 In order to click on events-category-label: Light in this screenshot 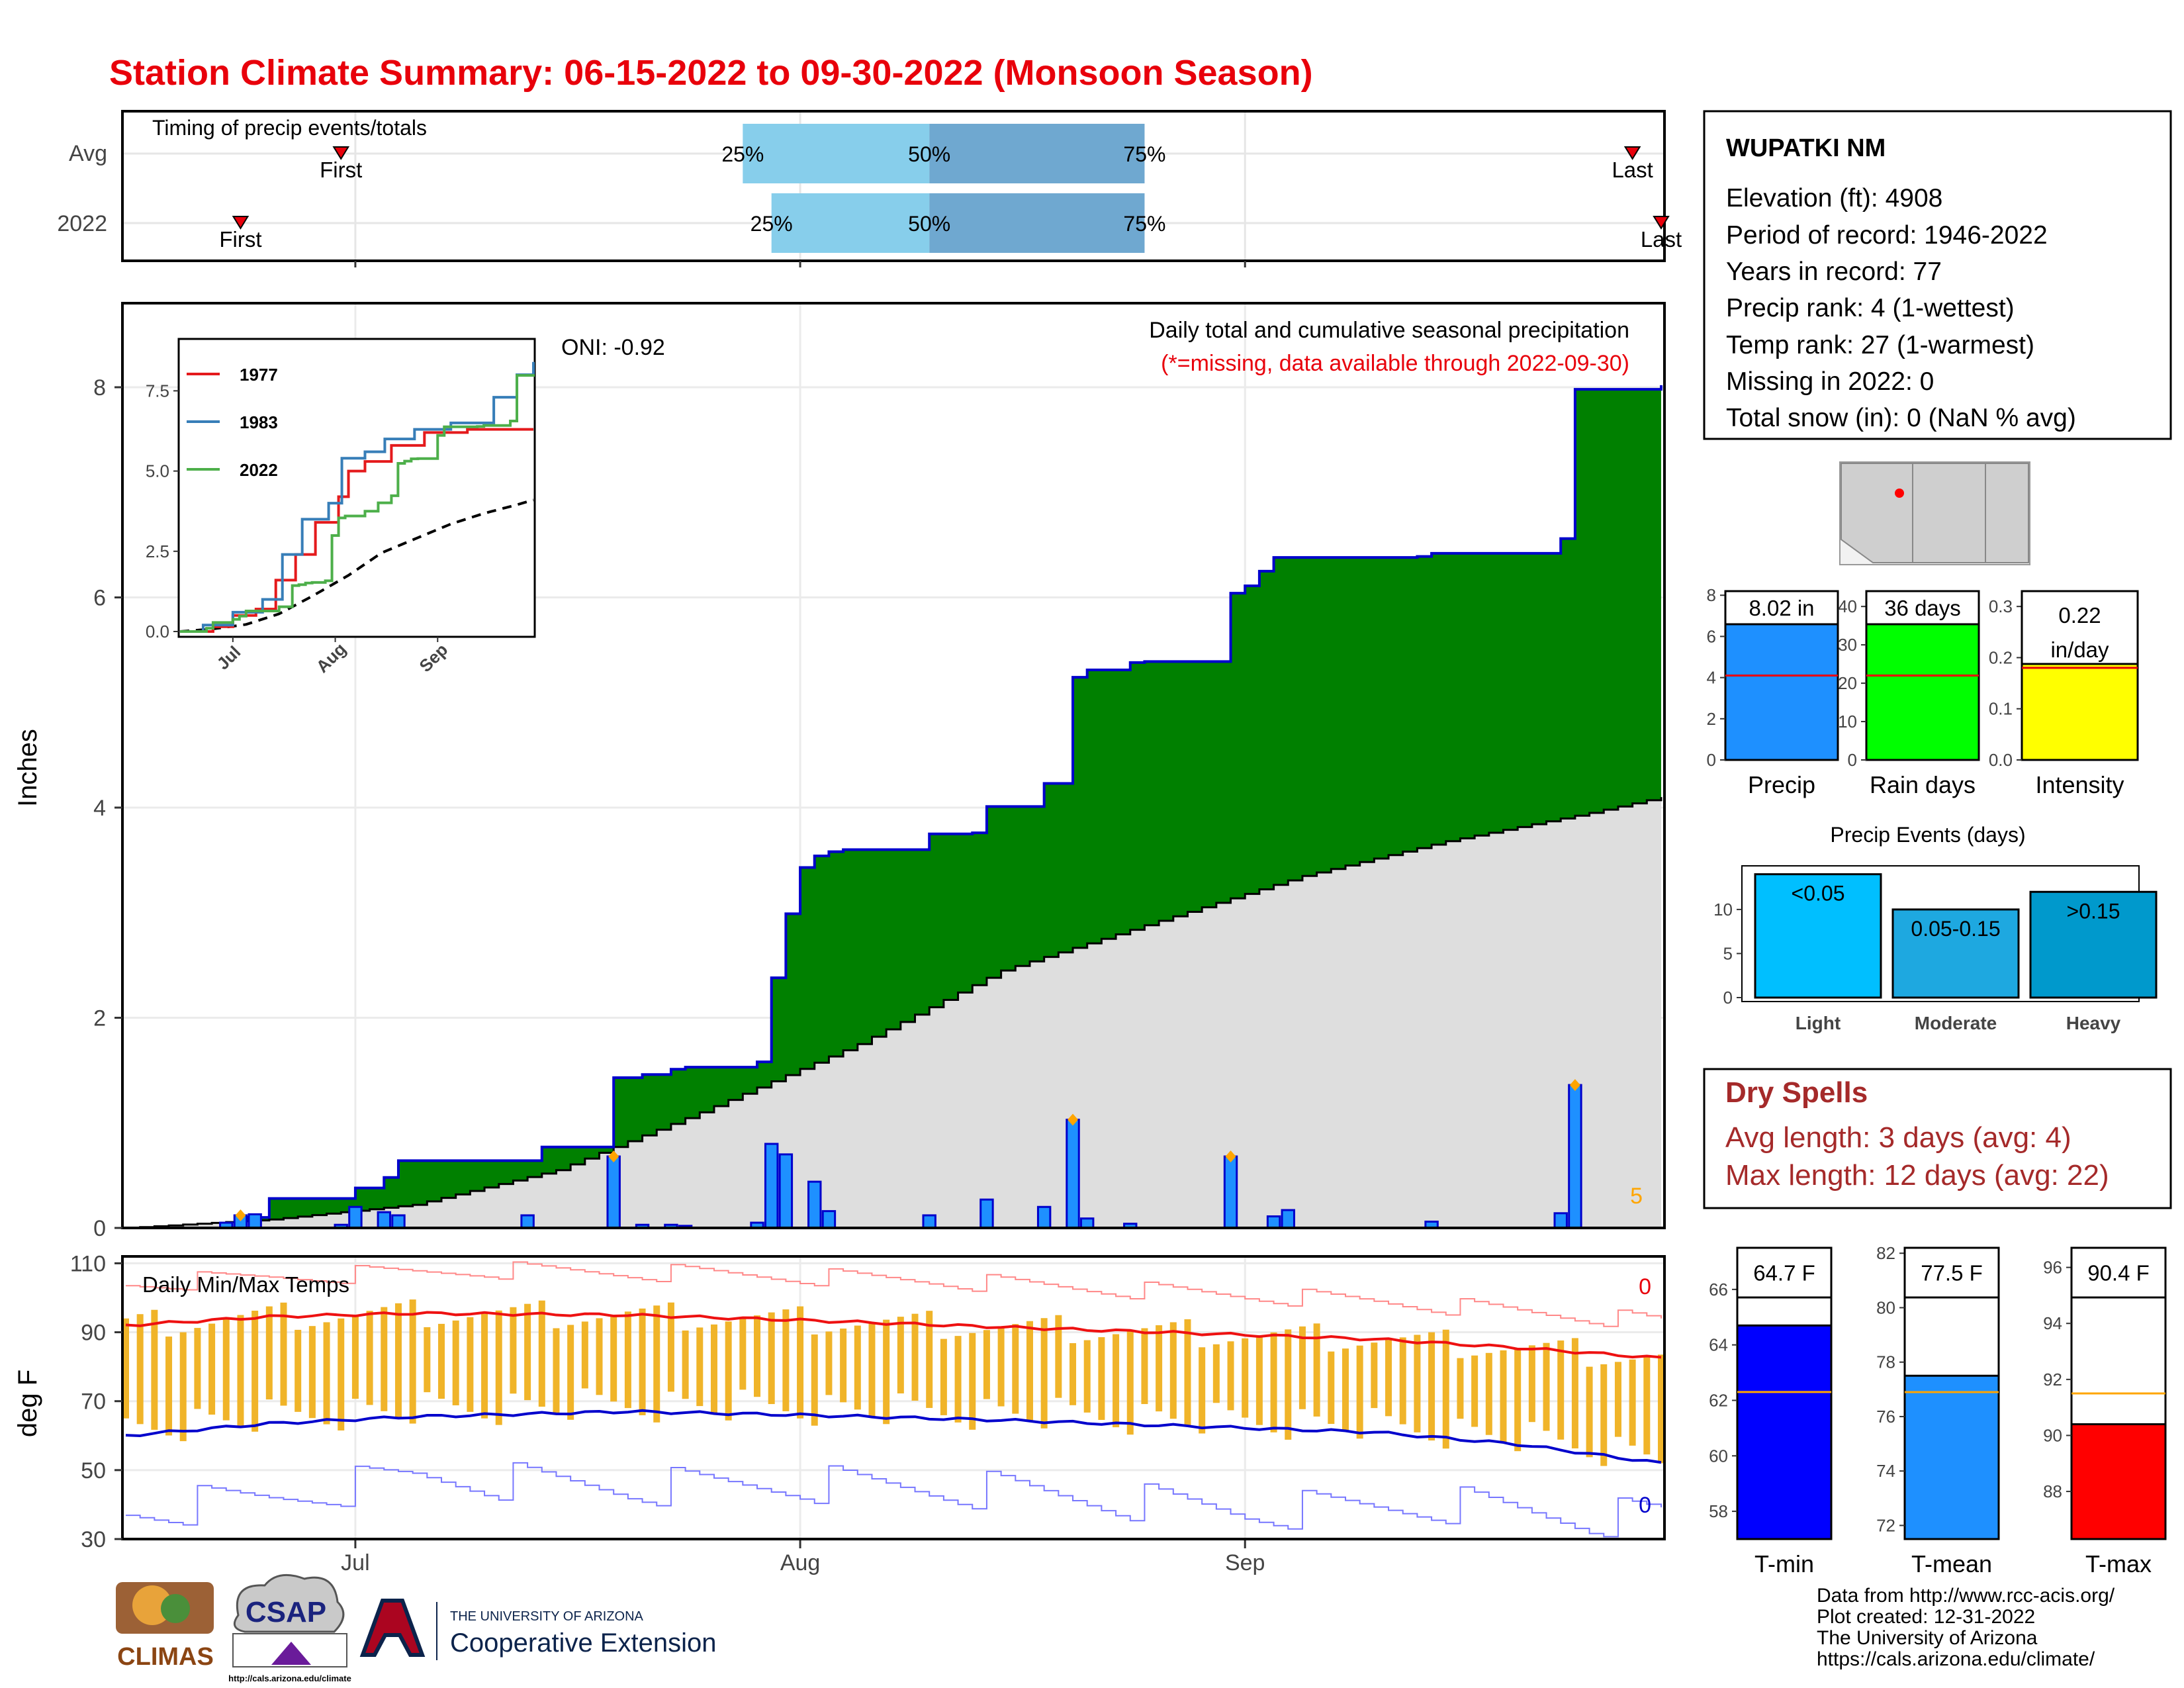, I will do `click(1818, 1023)`.